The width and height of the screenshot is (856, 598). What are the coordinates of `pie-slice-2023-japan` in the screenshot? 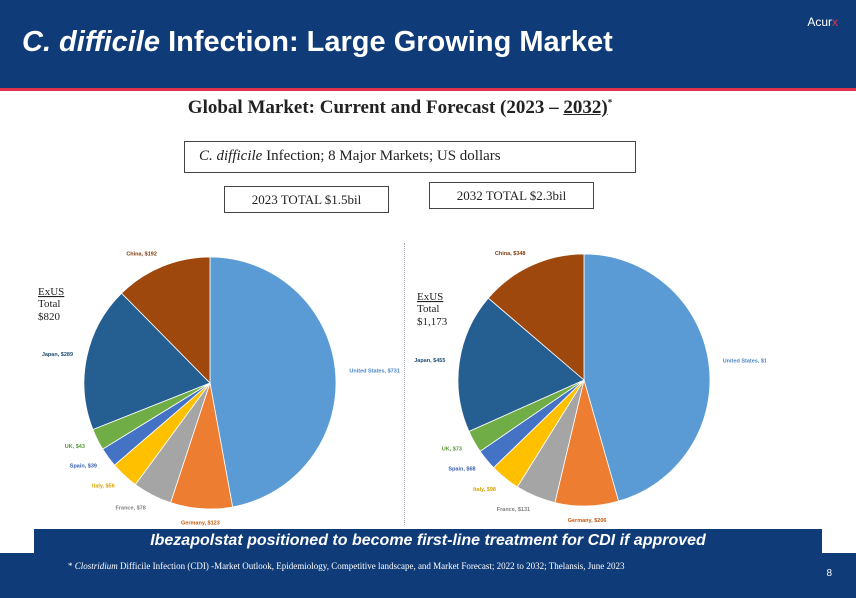 It's located at (147, 361).